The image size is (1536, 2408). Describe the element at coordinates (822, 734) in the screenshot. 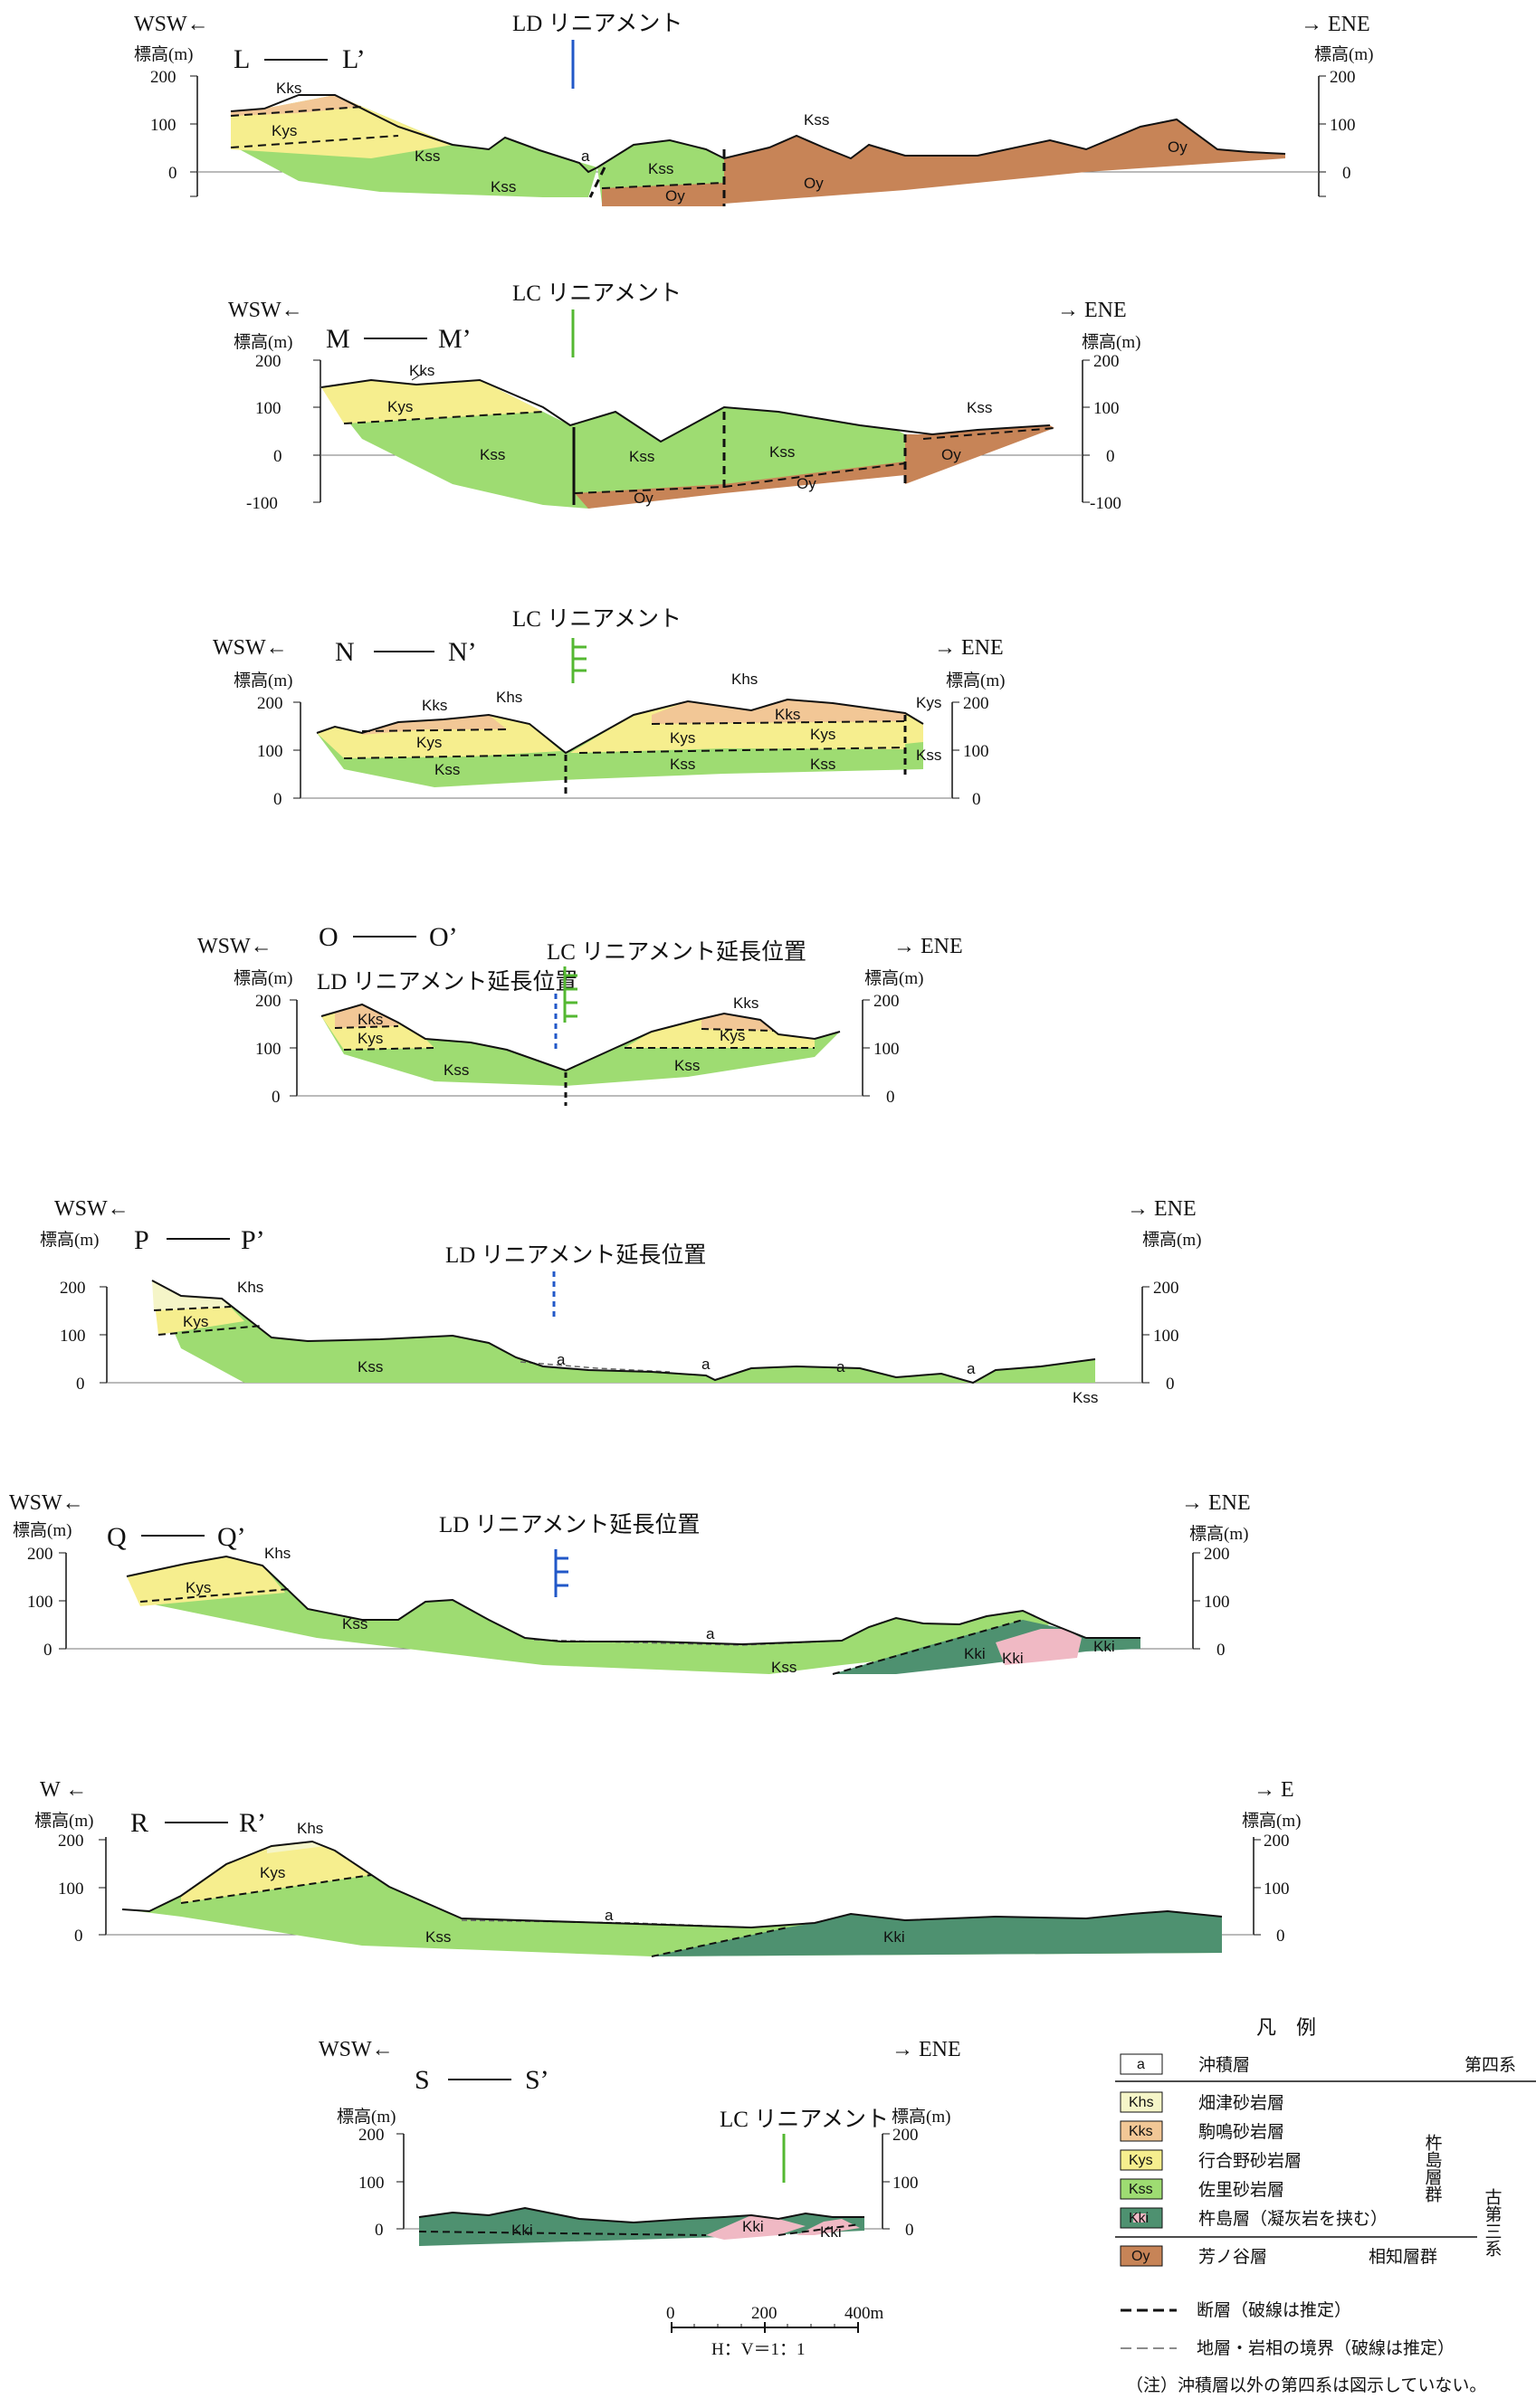

I see `label-Kys-3: Kys` at that location.